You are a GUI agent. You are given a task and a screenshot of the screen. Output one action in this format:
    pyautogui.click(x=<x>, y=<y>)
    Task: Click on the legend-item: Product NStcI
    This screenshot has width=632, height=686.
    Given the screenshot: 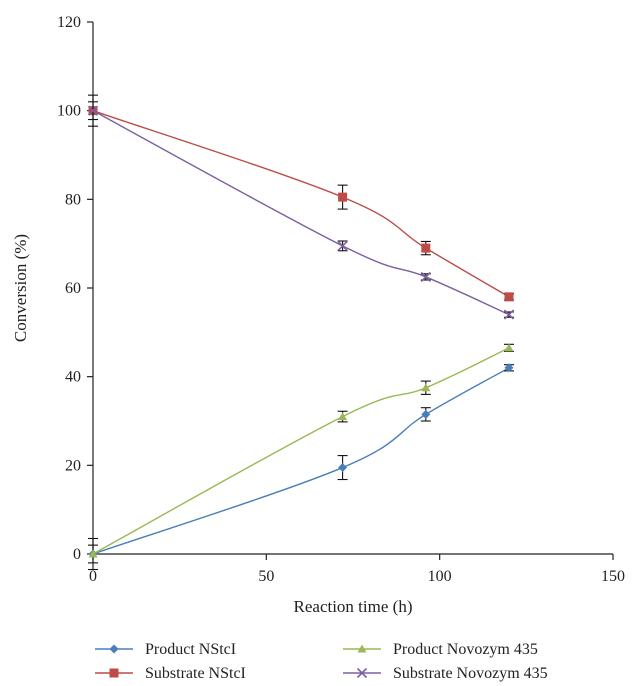 What is the action you would take?
    pyautogui.click(x=165, y=649)
    